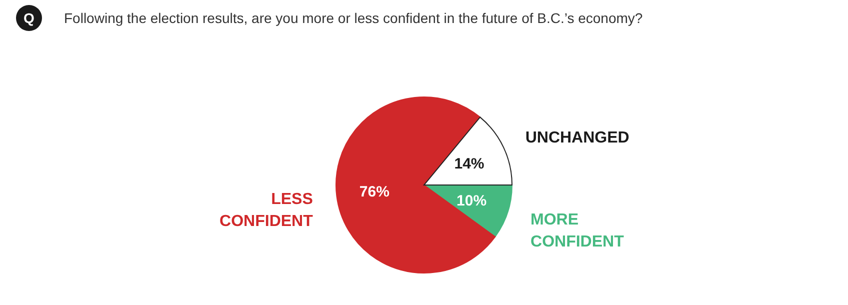 This screenshot has width=848, height=305. I want to click on q-badge-icon: Q, so click(29, 18).